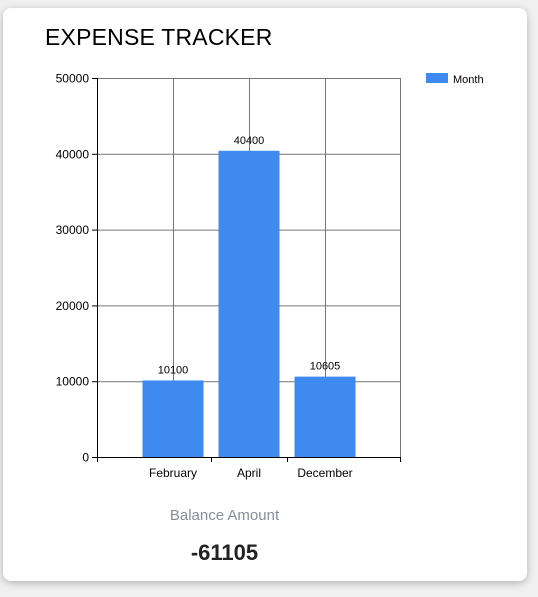  I want to click on x-tick-label: December, so click(324, 473).